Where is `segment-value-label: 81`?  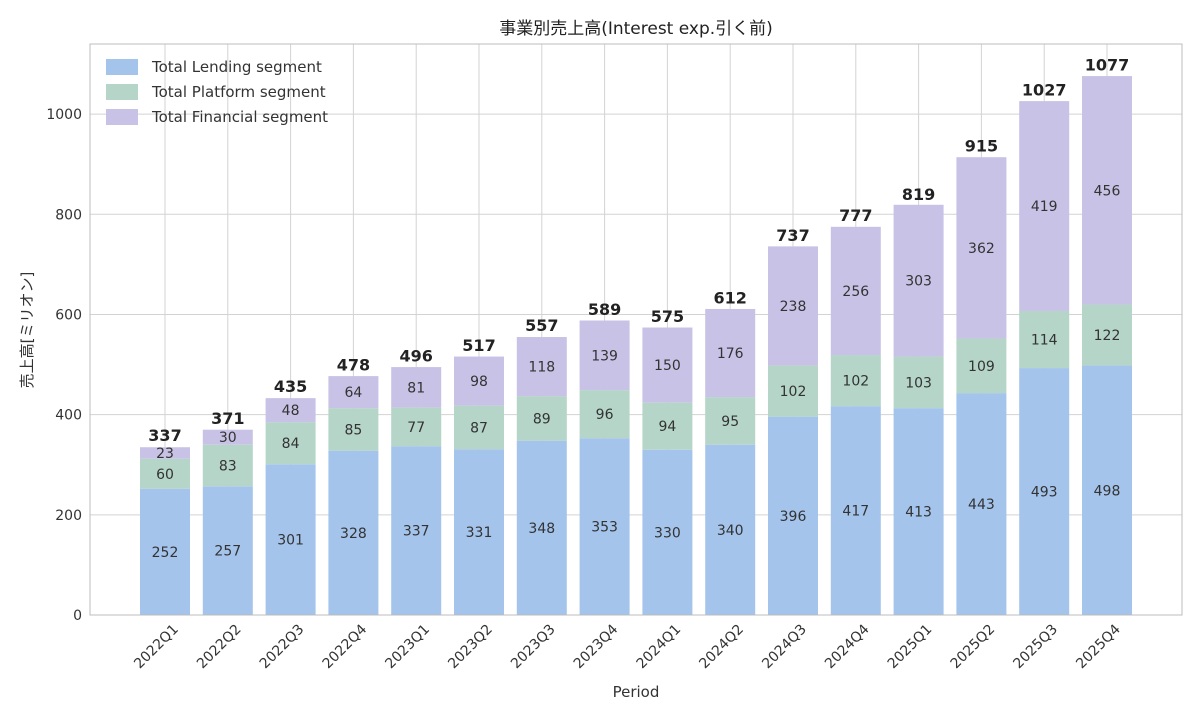
segment-value-label: 81 is located at coordinates (416, 388).